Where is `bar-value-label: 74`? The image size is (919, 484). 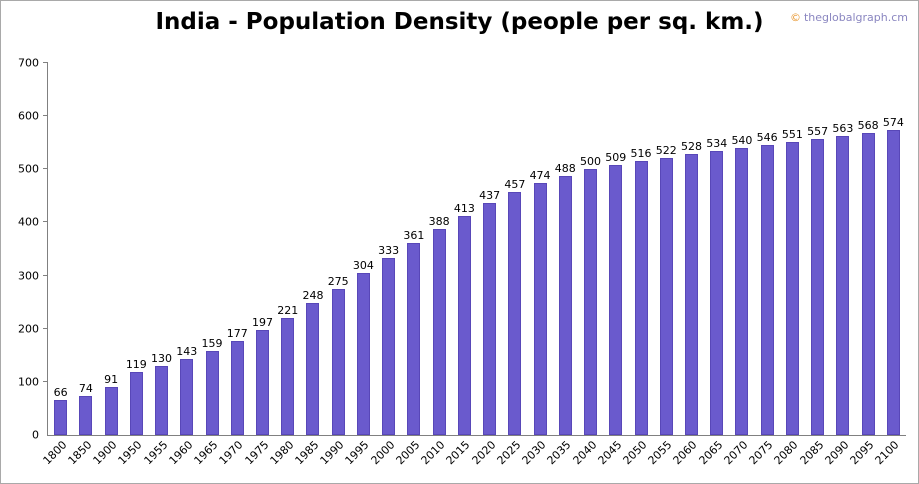 bar-value-label: 74 is located at coordinates (85, 388).